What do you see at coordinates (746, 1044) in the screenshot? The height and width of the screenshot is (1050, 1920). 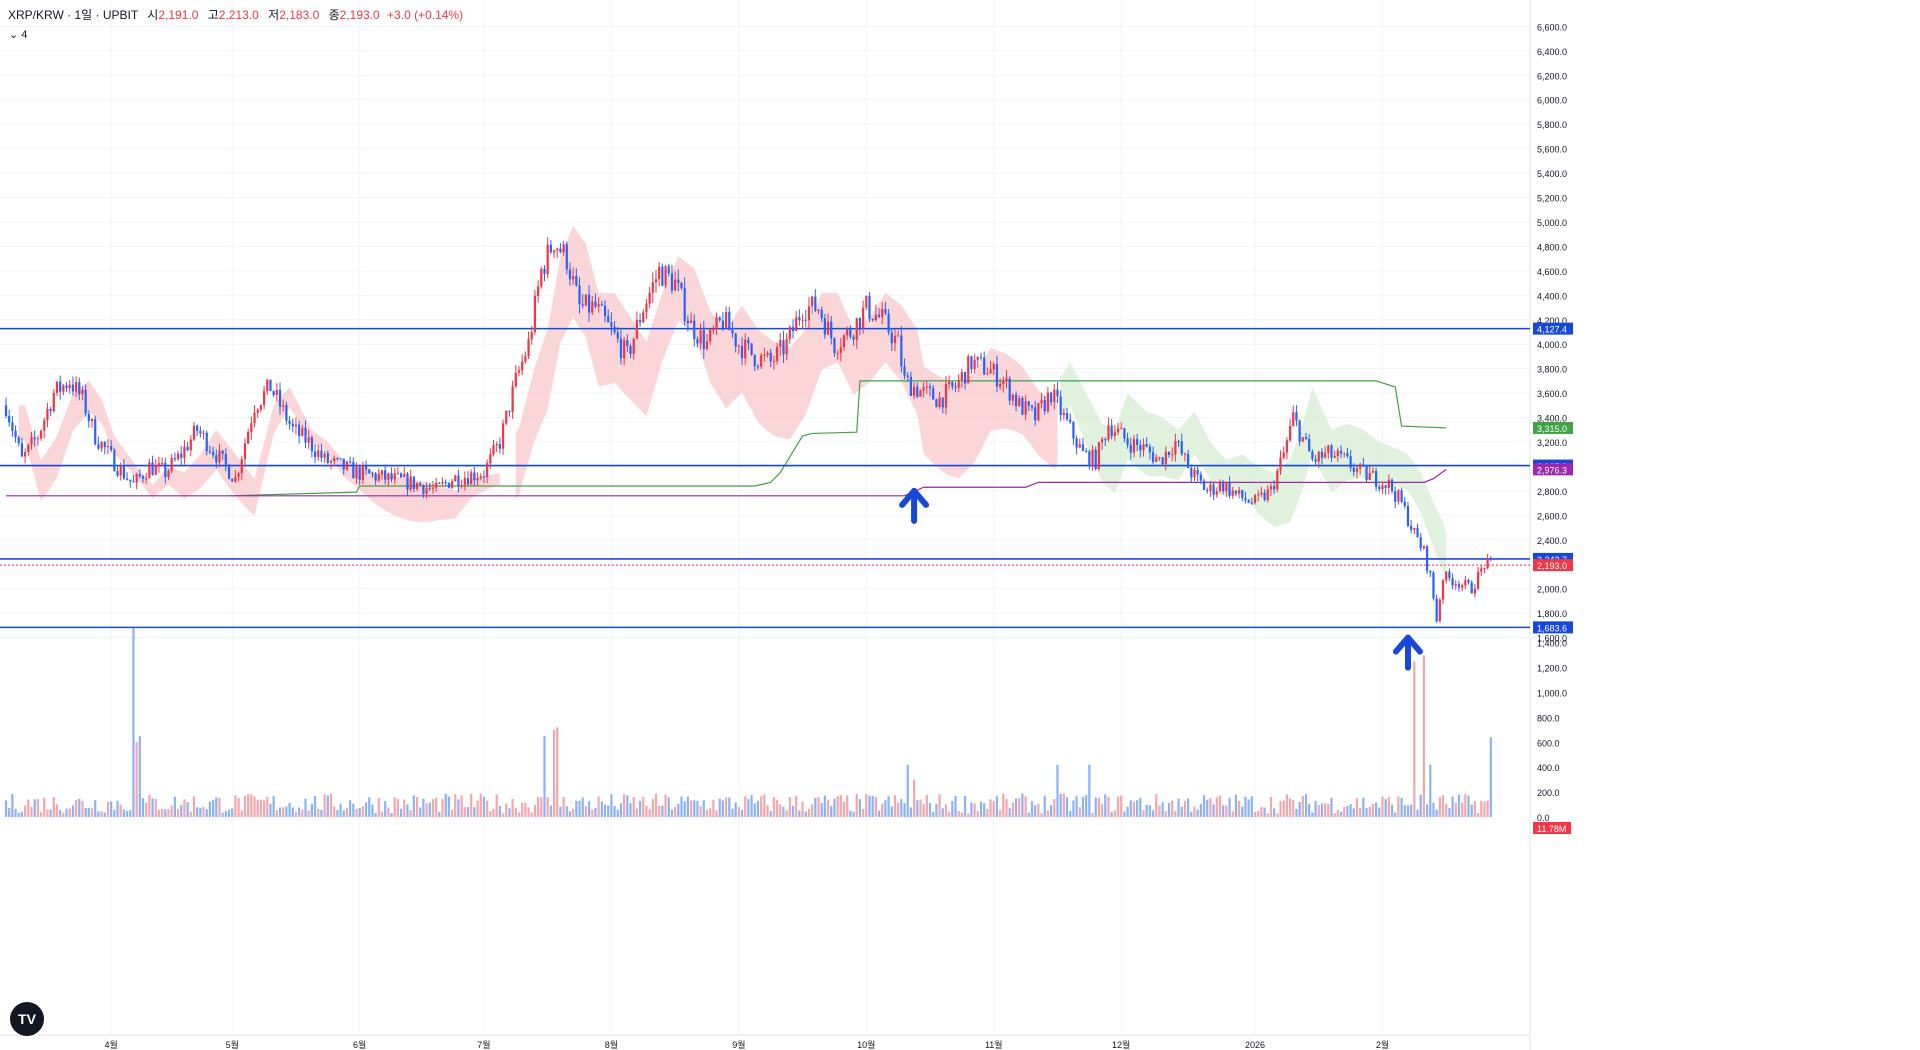 I see `time-axis: 4월 5월 6월 7월 8월 9월 10월 11월 12월 2026 2월` at bounding box center [746, 1044].